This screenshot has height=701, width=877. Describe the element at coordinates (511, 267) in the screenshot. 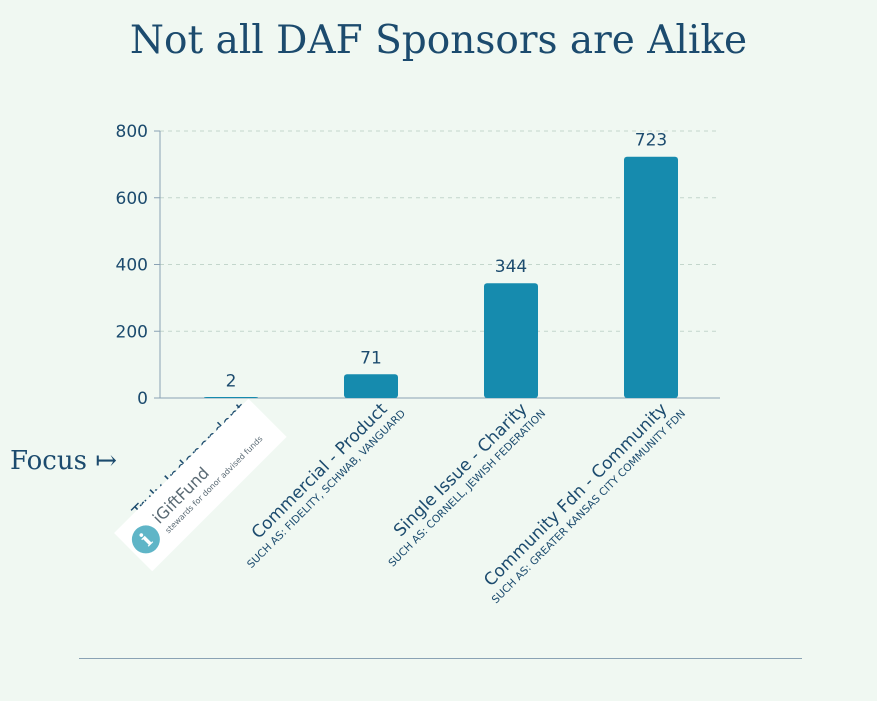

I see `data-label: 344` at that location.